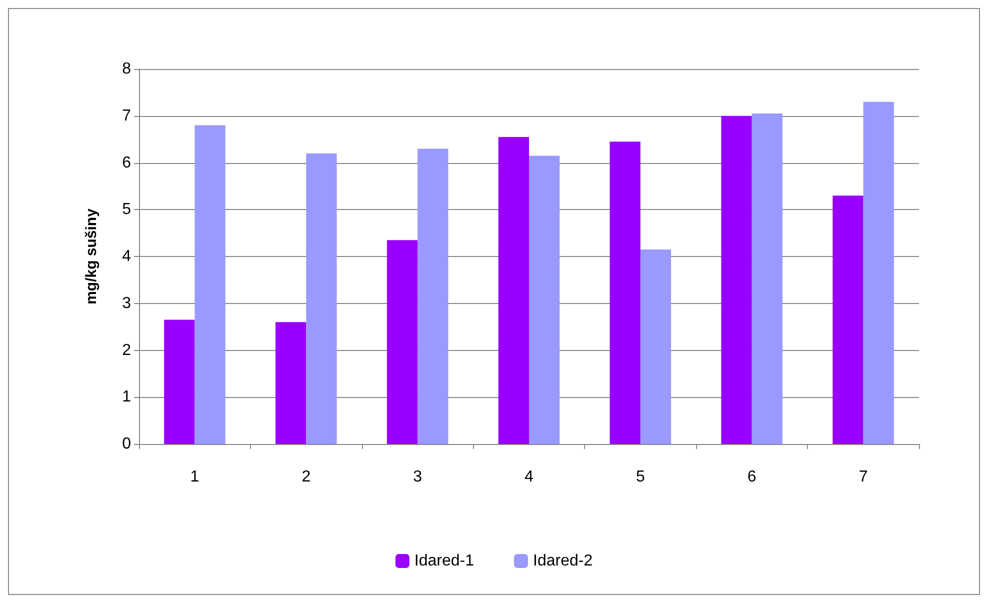 The image size is (992, 603). What do you see at coordinates (127, 115) in the screenshot?
I see `y-tick-label: 7` at bounding box center [127, 115].